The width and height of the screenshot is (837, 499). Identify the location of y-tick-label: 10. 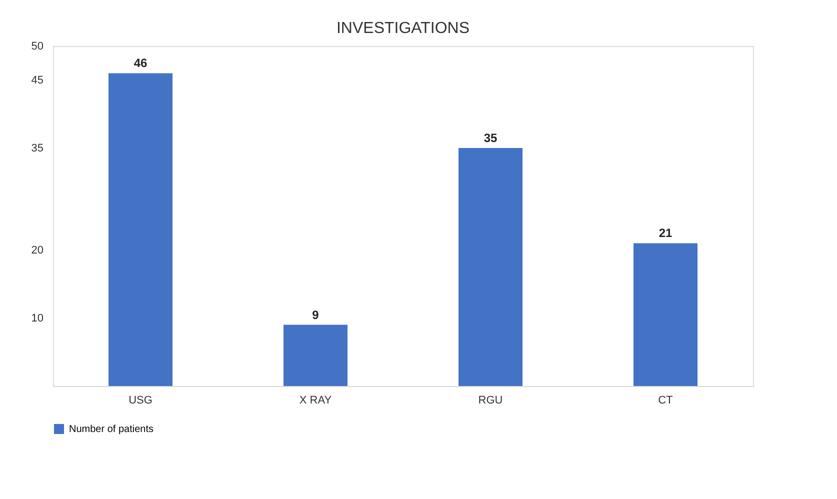
(37, 318).